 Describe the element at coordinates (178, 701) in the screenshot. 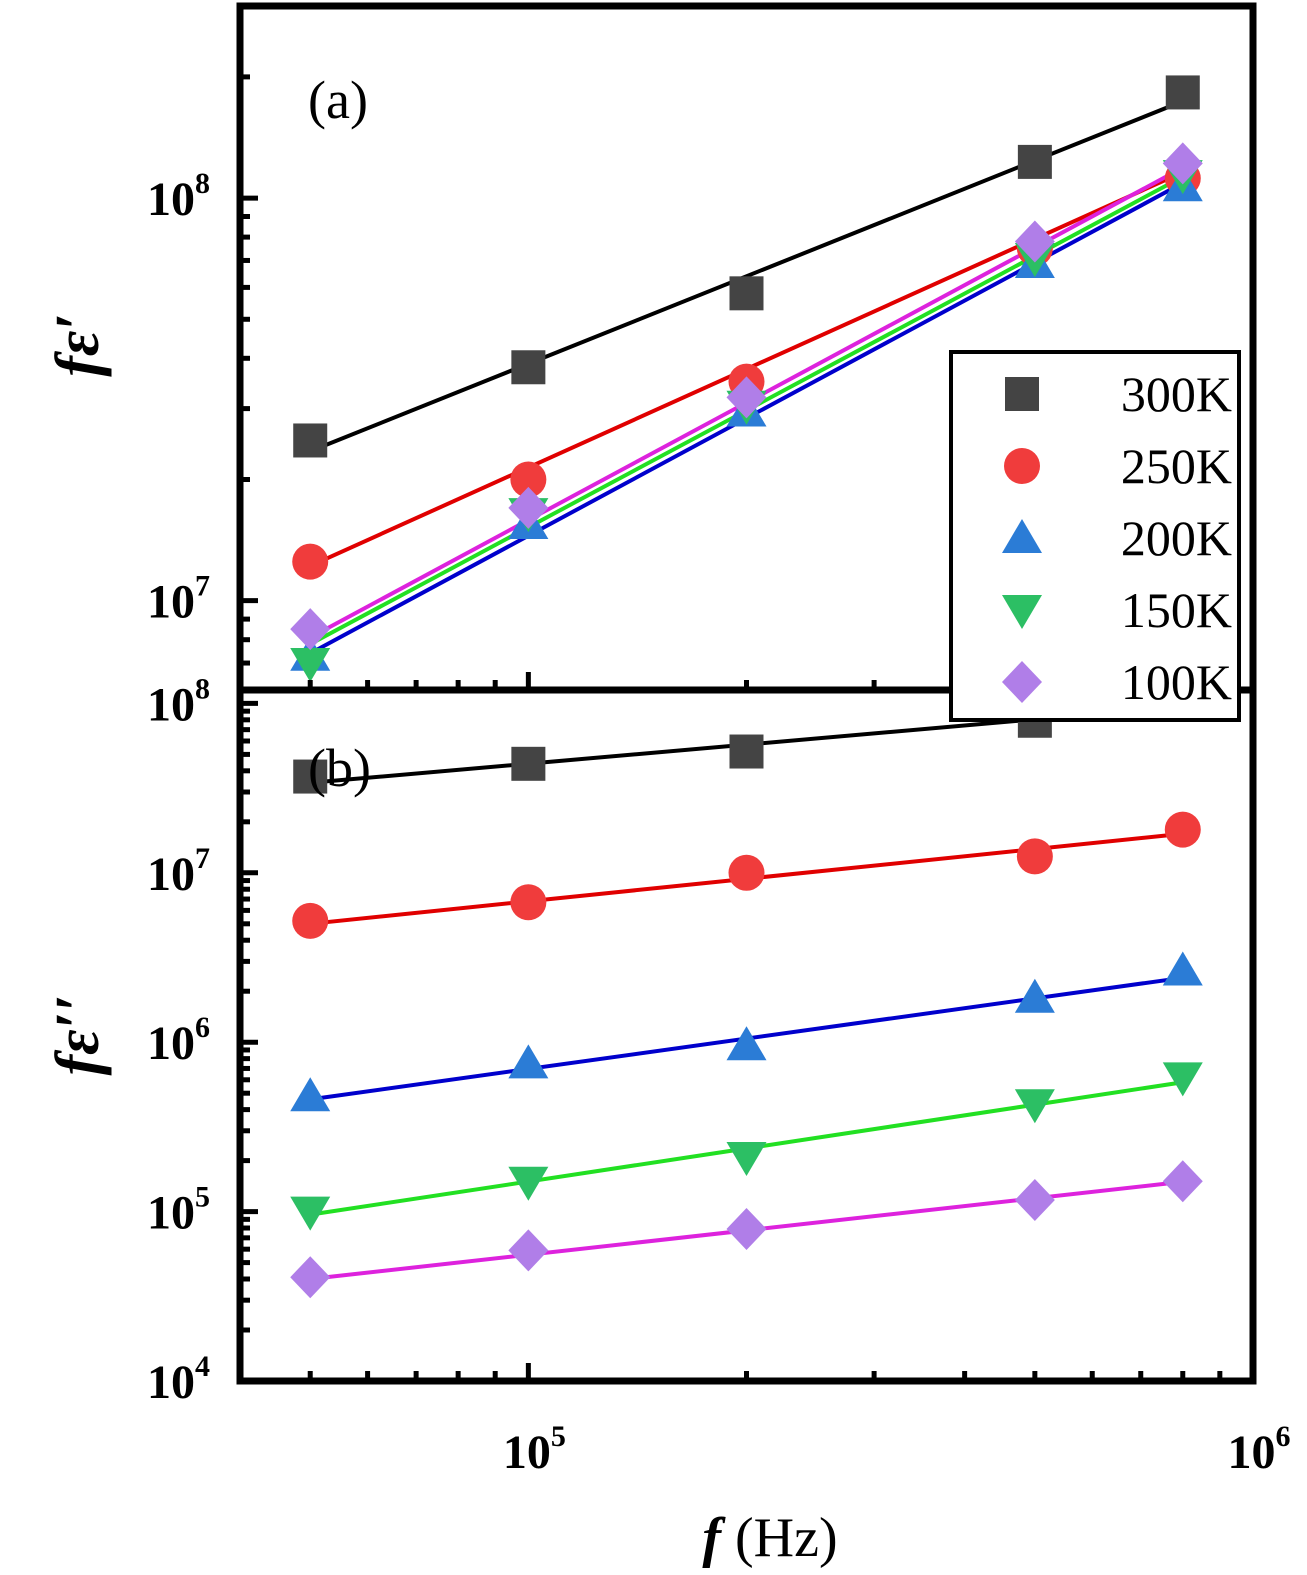

I see `panel-b-y-tick-label: 10⁸` at that location.